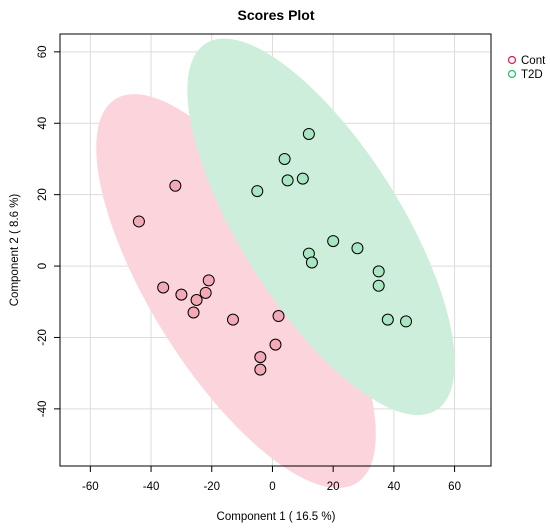 The height and width of the screenshot is (528, 550). Describe the element at coordinates (512, 74) in the screenshot. I see `legend-marker-t2d` at that location.